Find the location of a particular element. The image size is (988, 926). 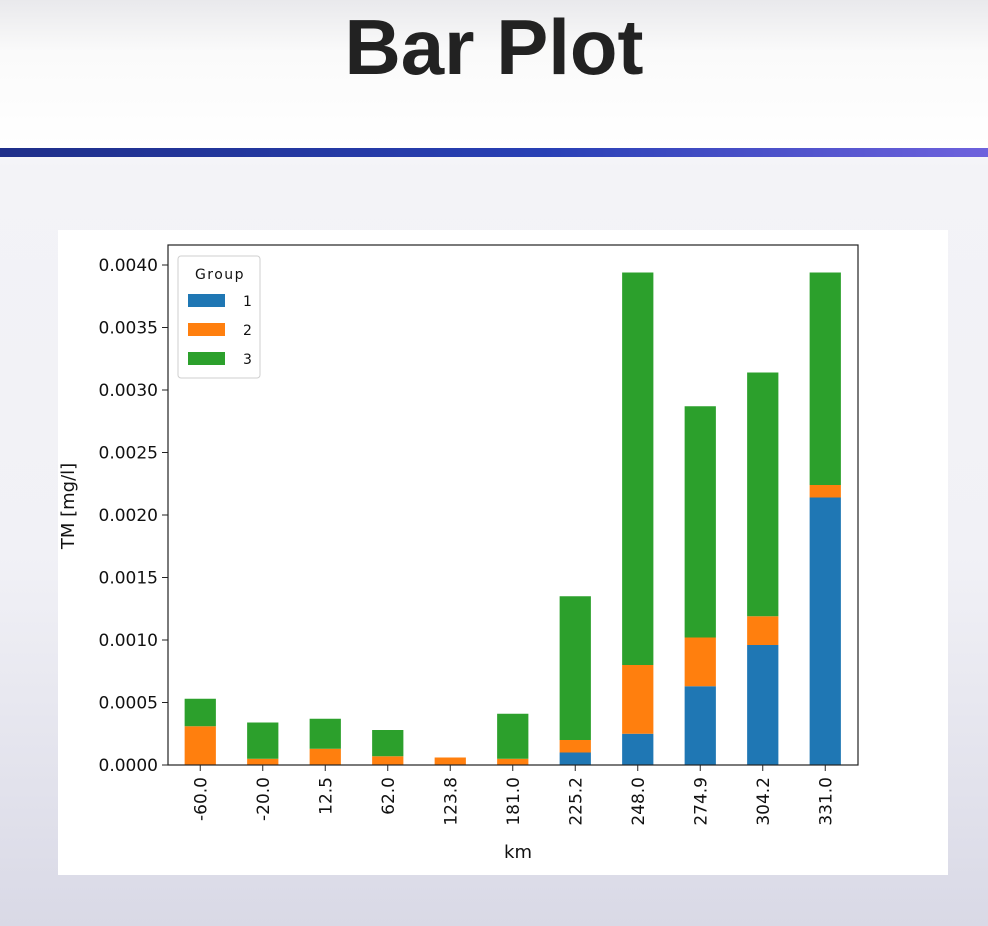

x-tick-label: 181.0 is located at coordinates (514, 801).